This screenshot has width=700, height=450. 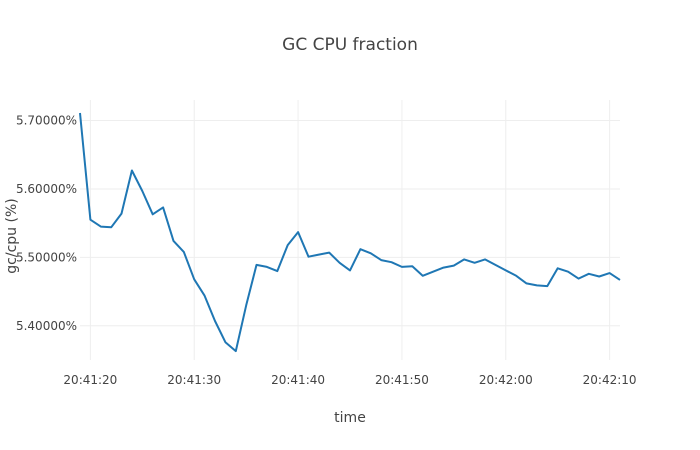 What do you see at coordinates (506, 380) in the screenshot?
I see `x-tick-label: 20:42:00` at bounding box center [506, 380].